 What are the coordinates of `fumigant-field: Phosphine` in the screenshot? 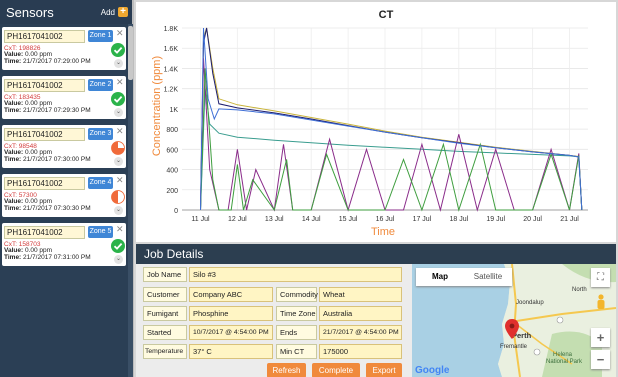 It's located at (231, 313).